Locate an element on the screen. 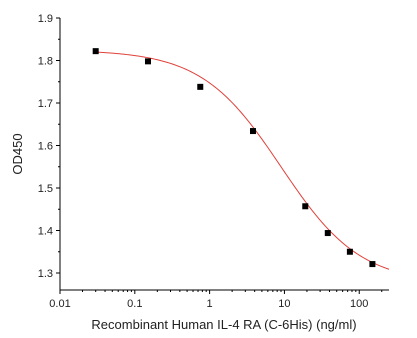 The image size is (417, 338). y-axis-title: OD450 is located at coordinates (17, 153).